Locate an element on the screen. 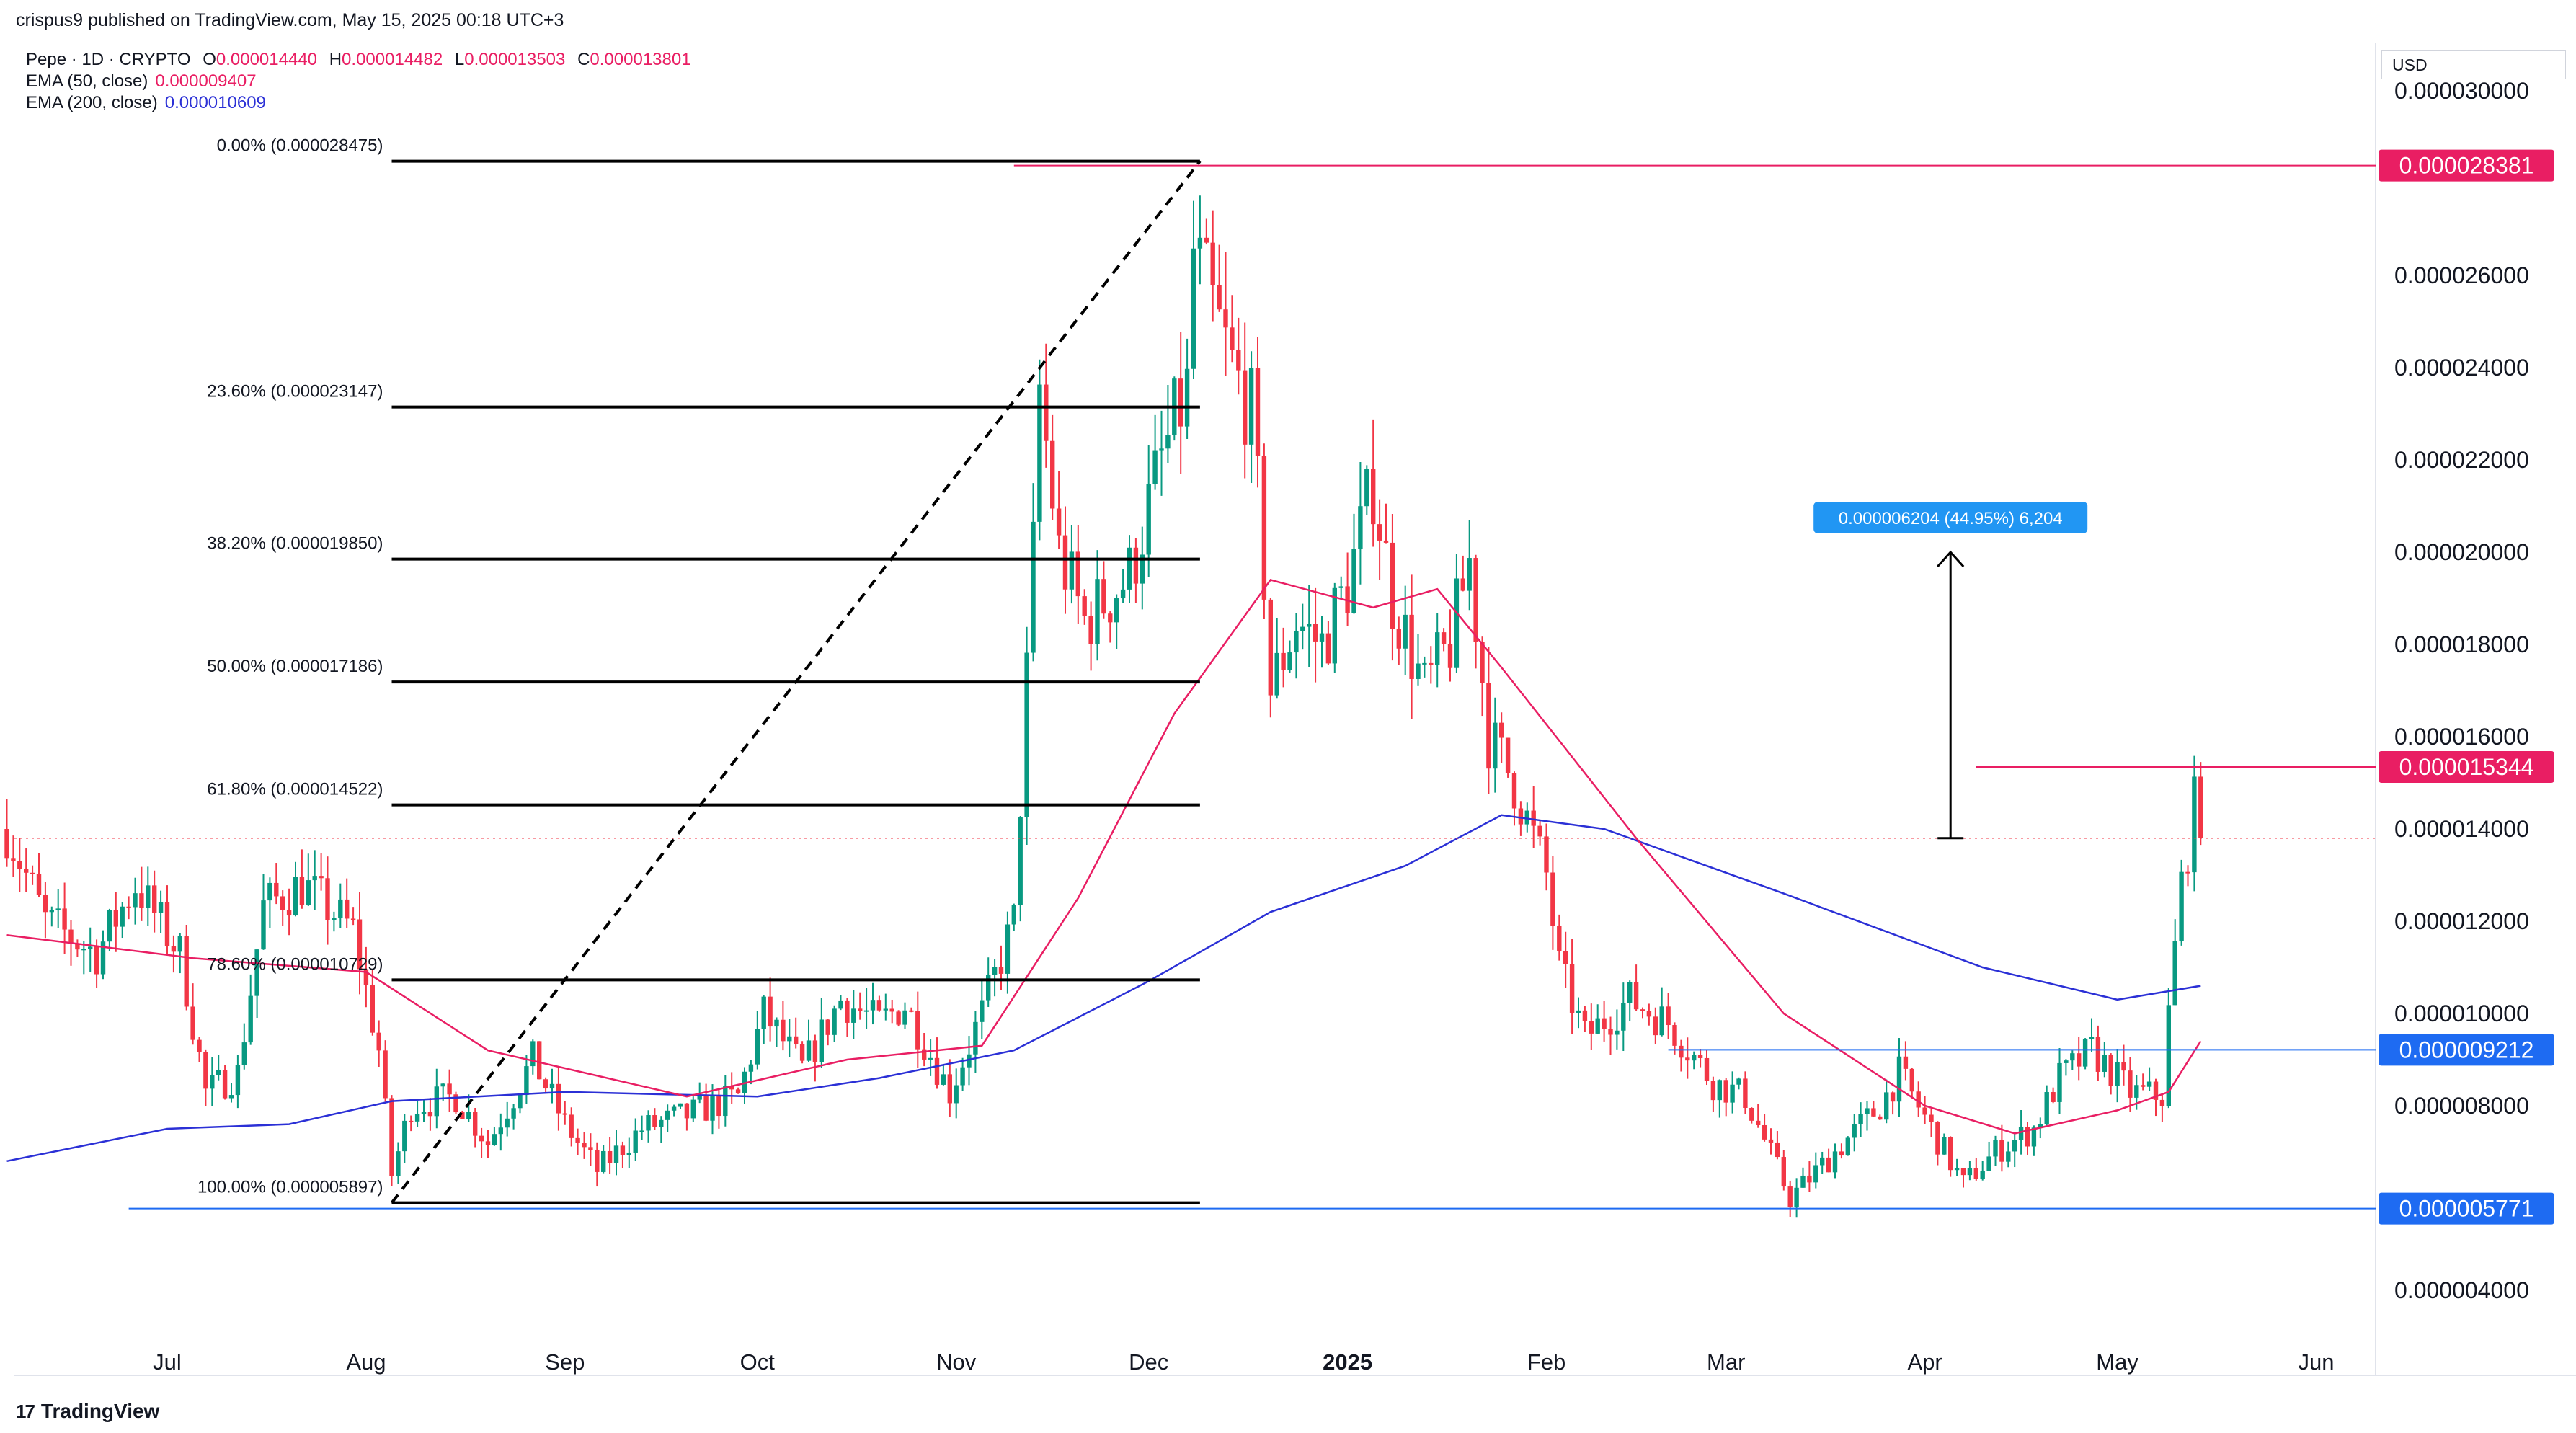 This screenshot has height=1433, width=2576. y-tick-label: 0.000008000 is located at coordinates (2461, 1106).